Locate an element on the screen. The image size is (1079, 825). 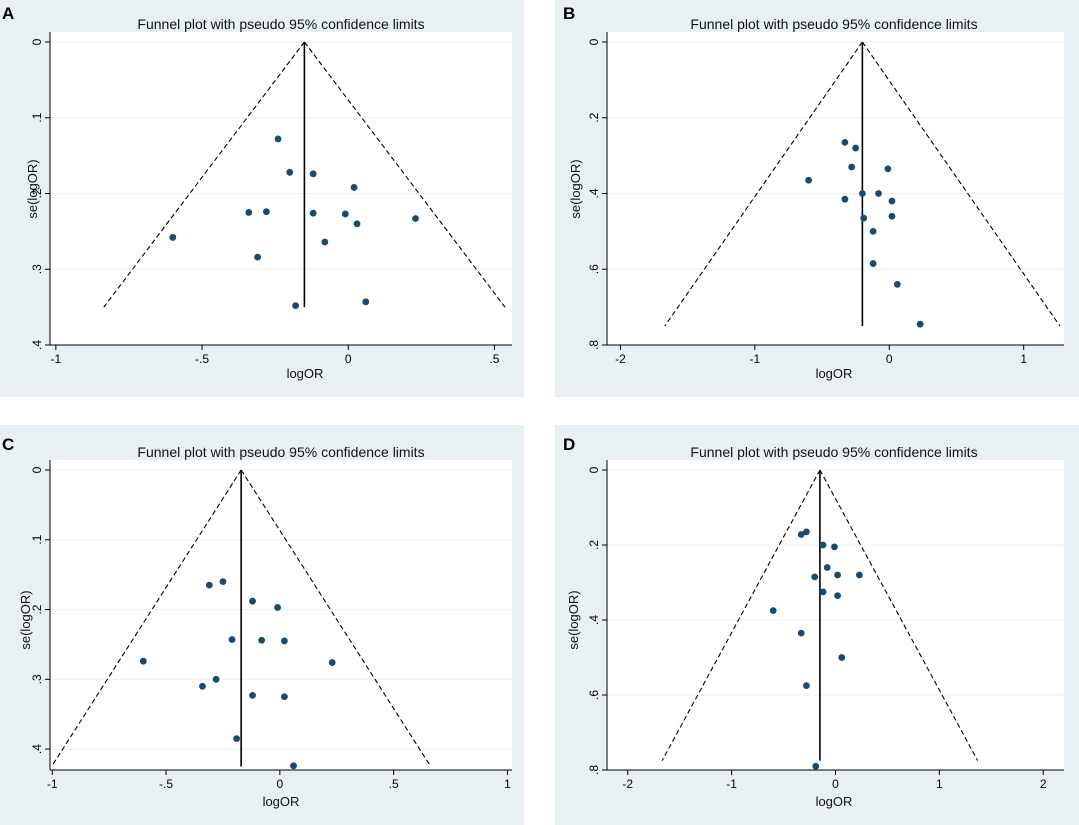
panel-d-x-tick-label: 2 is located at coordinates (1043, 784).